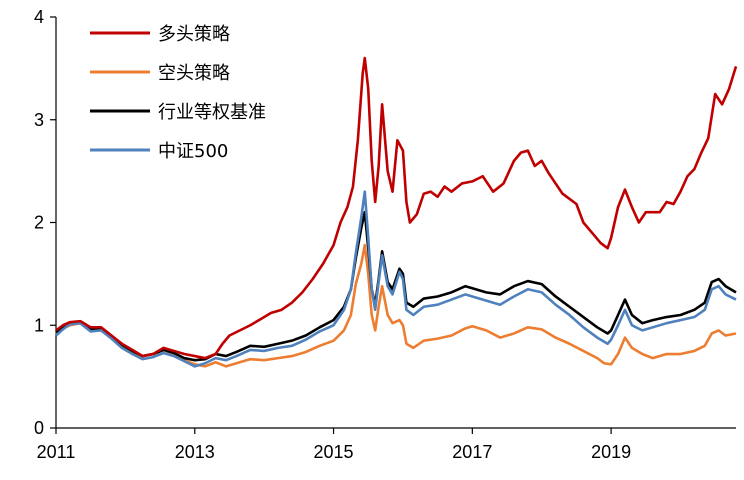 The image size is (744, 480). What do you see at coordinates (193, 151) in the screenshot?
I see `legend-label-csi500: 中证500` at bounding box center [193, 151].